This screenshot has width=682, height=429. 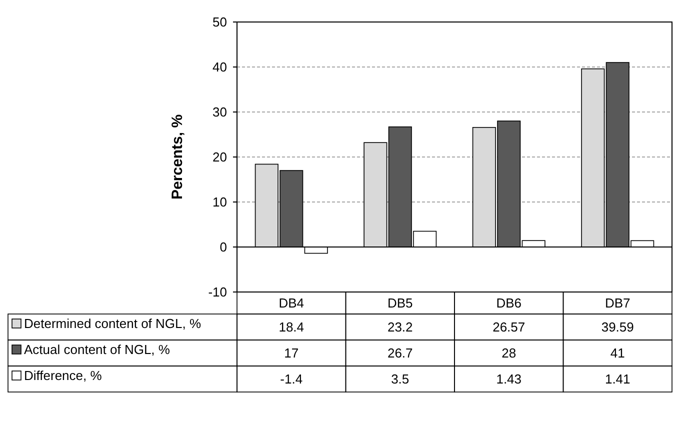 What do you see at coordinates (291, 303) in the screenshot?
I see `x-tick-label: DB4` at bounding box center [291, 303].